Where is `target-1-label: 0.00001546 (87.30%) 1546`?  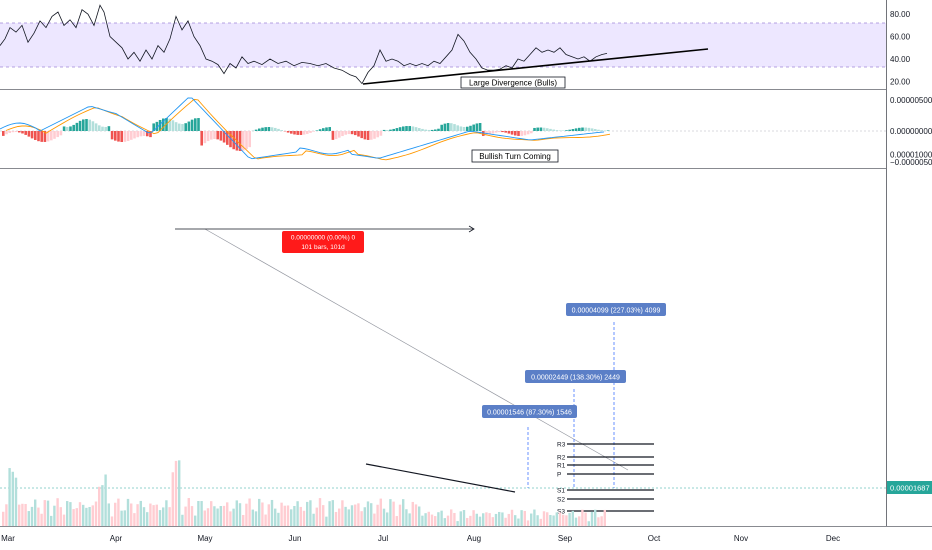
target-1-label: 0.00001546 (87.30%) 1546 is located at coordinates (529, 413).